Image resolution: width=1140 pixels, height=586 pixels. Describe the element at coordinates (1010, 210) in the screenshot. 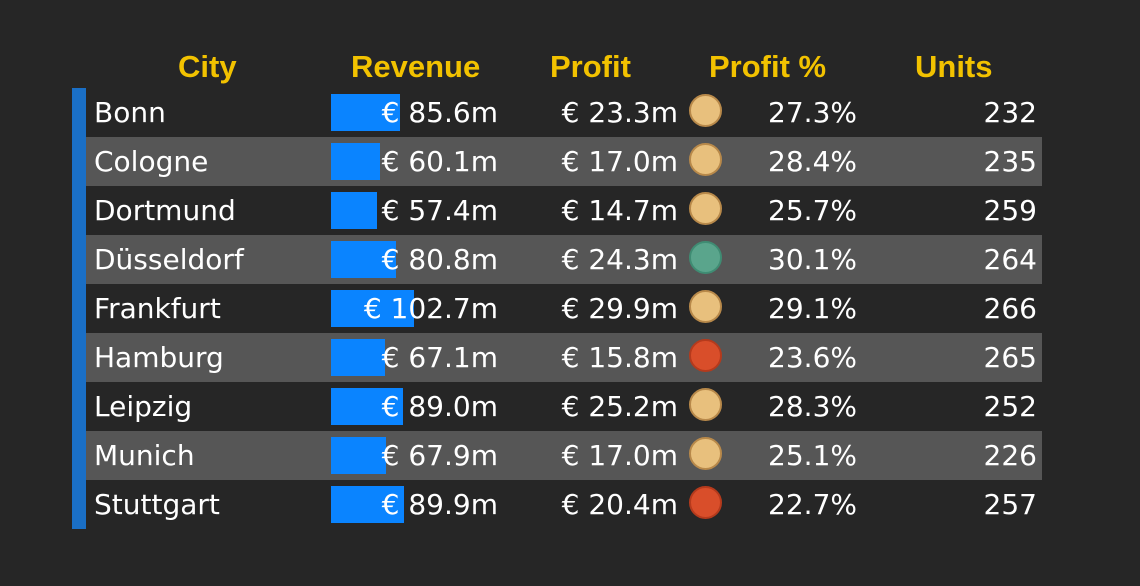

I see `units-label: 259` at that location.